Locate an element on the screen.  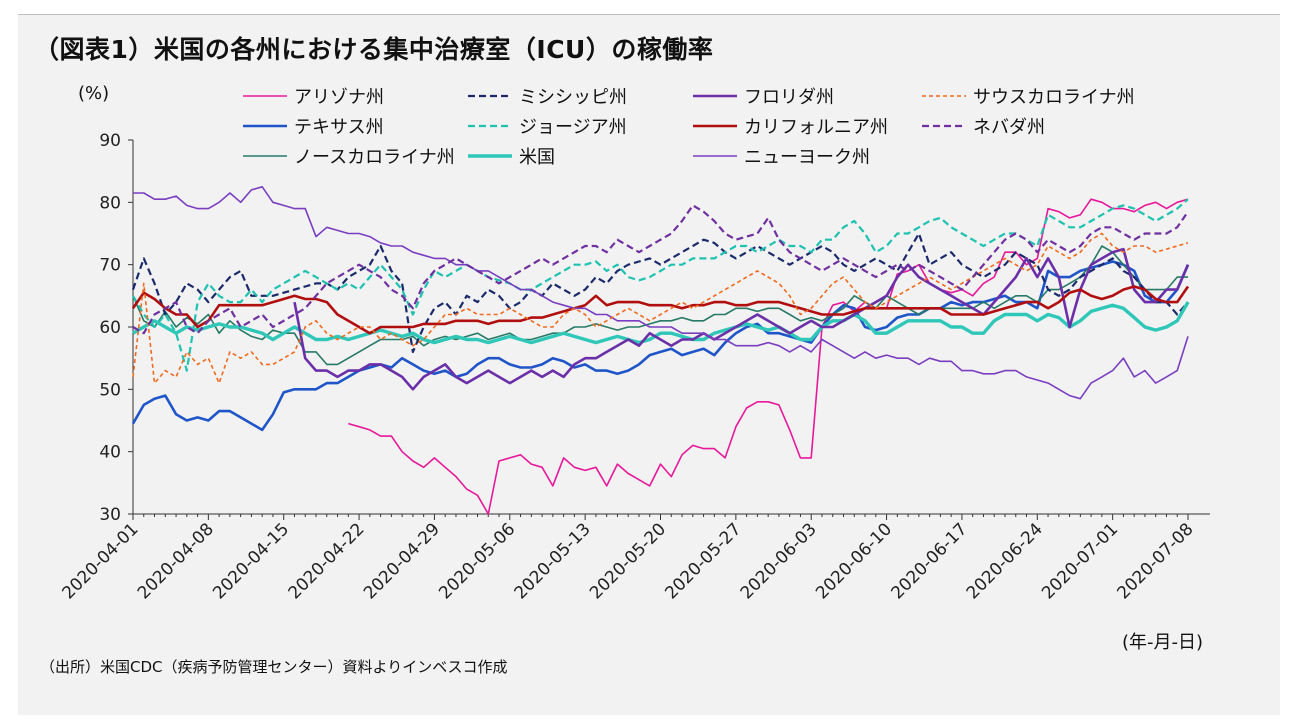
x-tick-label: 2020-06-17 is located at coordinates (929, 561).